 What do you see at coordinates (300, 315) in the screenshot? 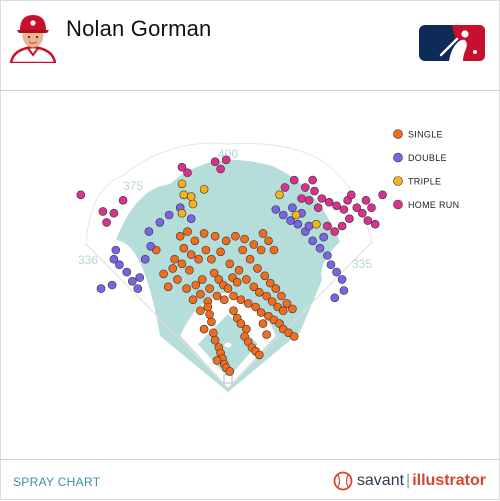
I see `right-foul-line` at bounding box center [300, 315].